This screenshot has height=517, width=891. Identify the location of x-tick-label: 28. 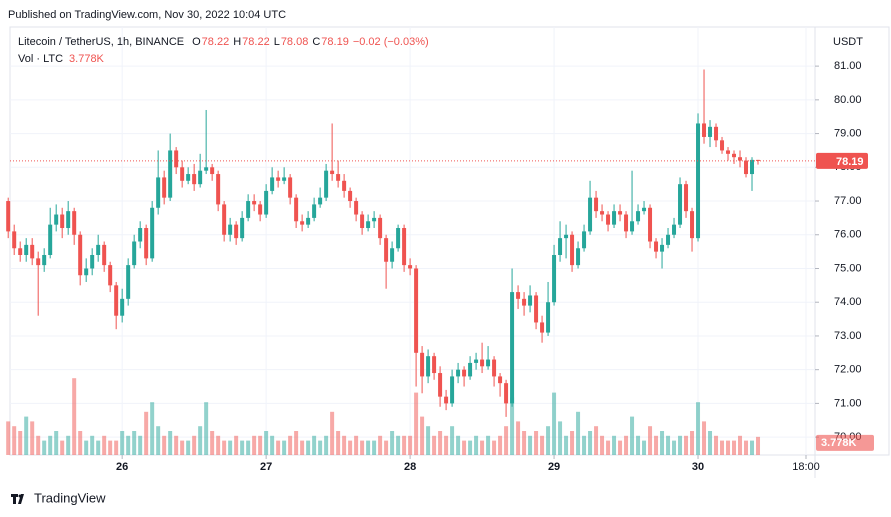
(410, 467).